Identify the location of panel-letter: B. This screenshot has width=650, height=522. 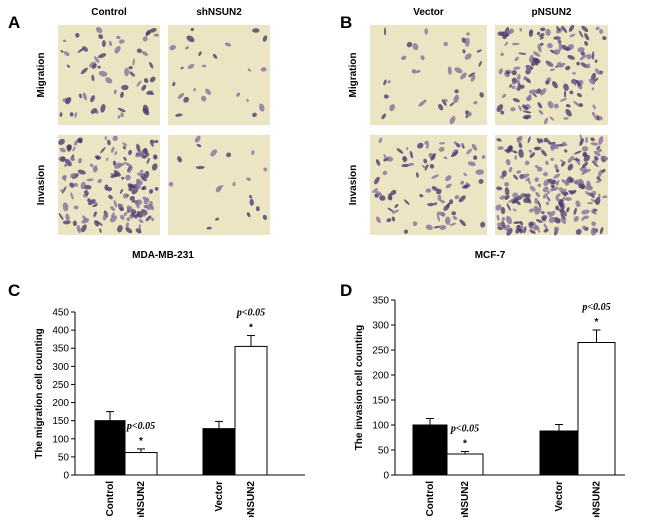
(346, 22).